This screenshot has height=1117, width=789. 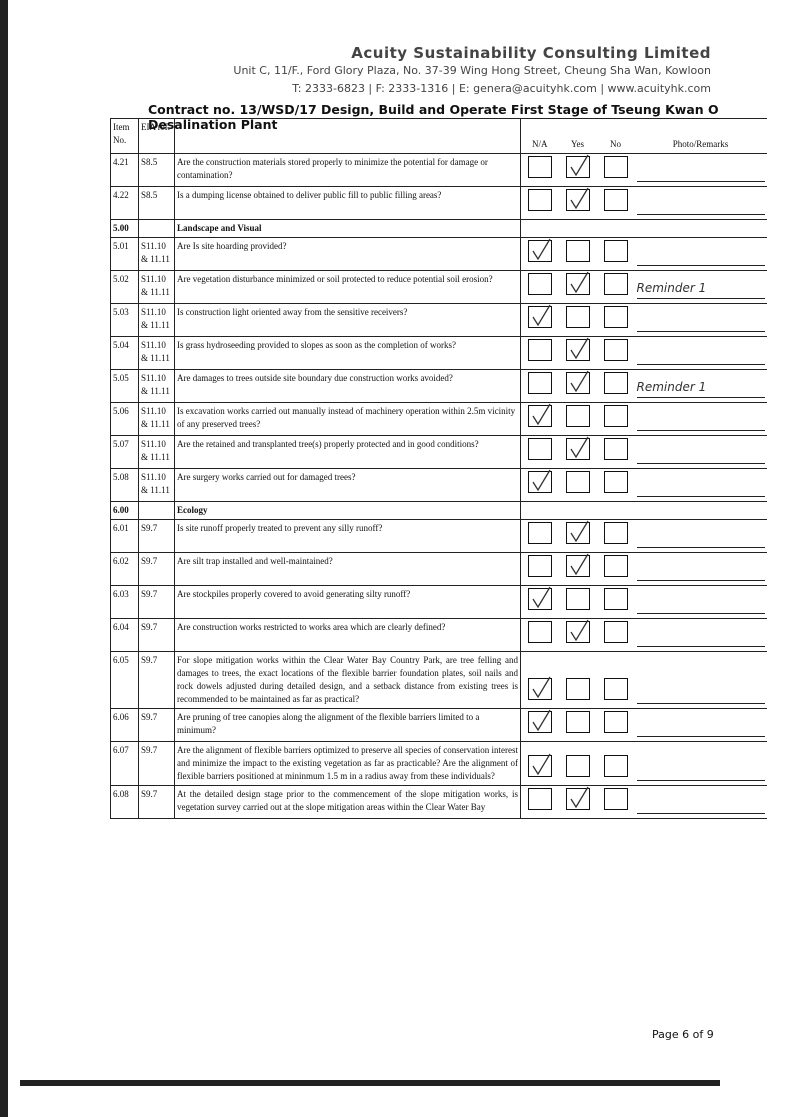 I want to click on item-number: 4.22, so click(x=124, y=203).